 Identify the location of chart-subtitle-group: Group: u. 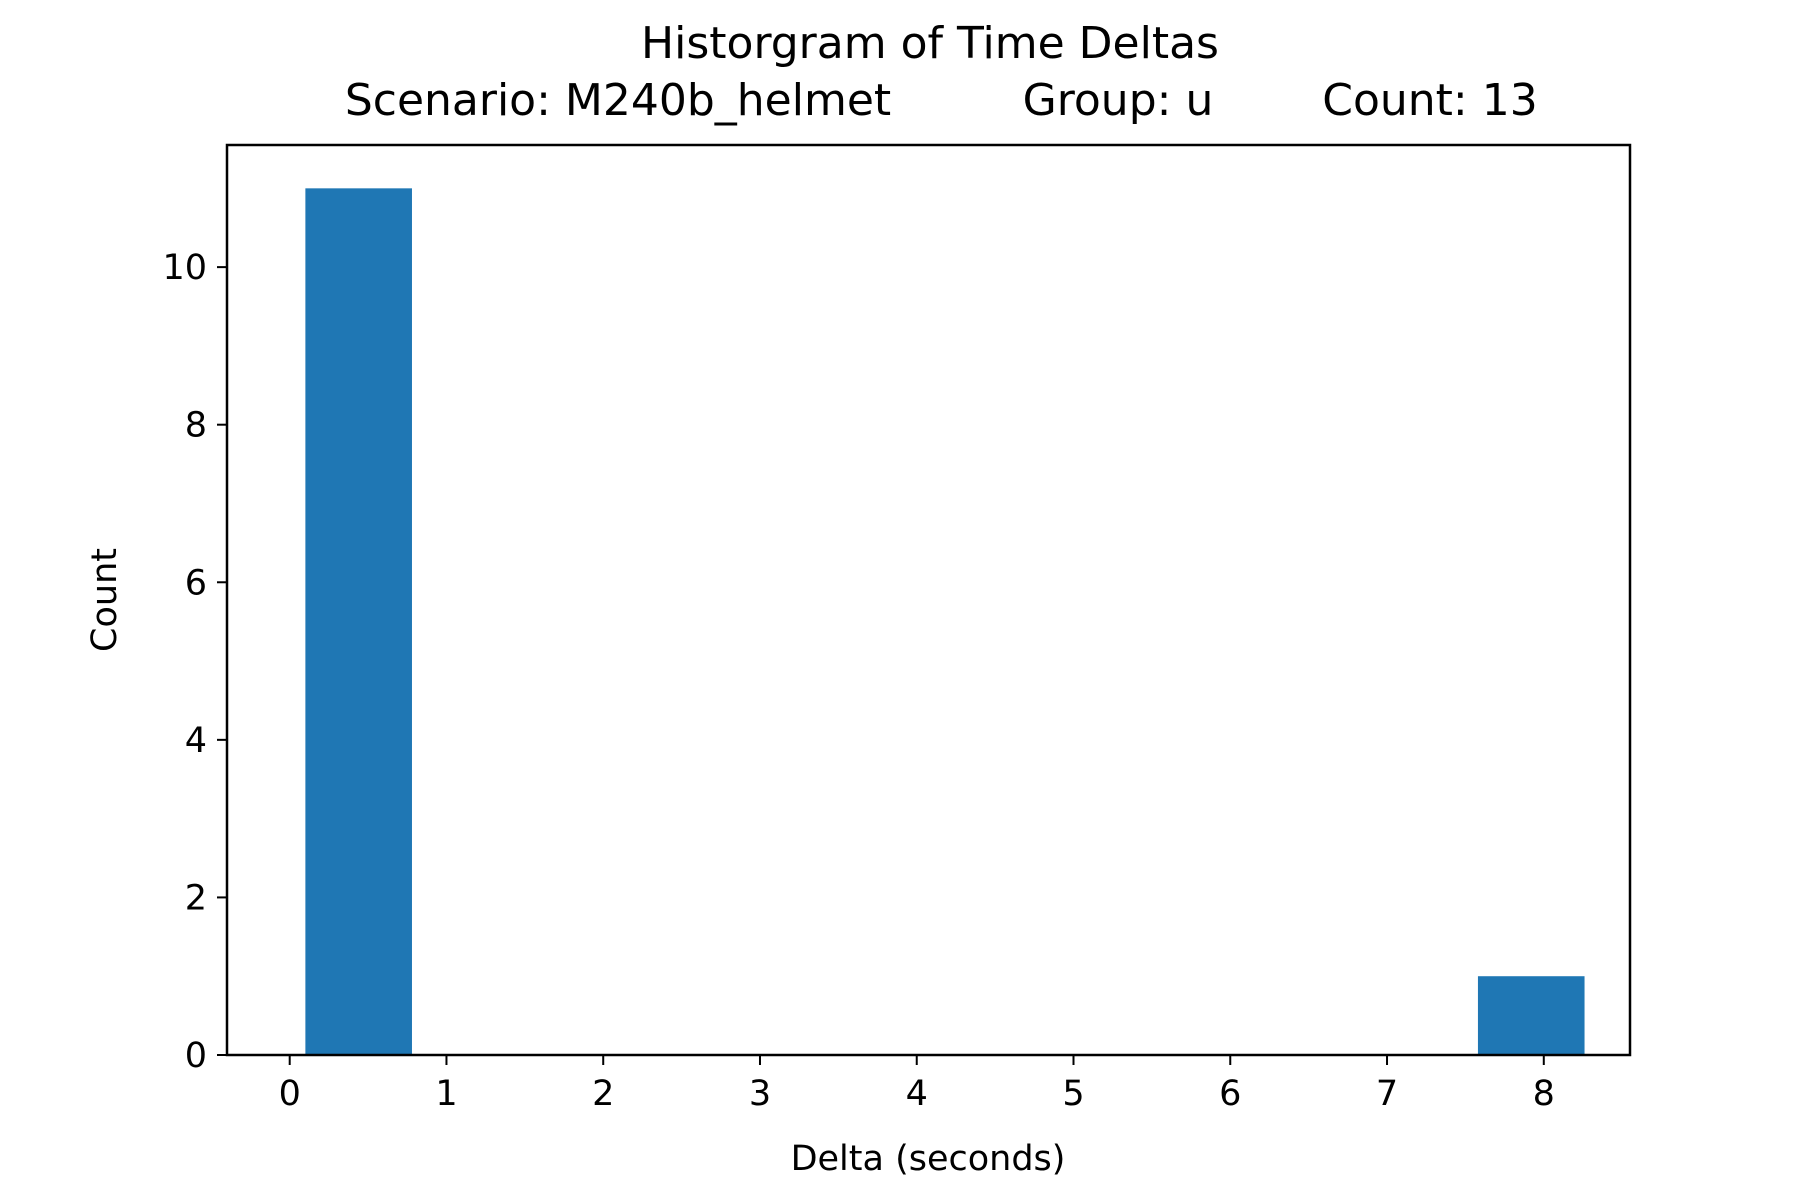
(1118, 100).